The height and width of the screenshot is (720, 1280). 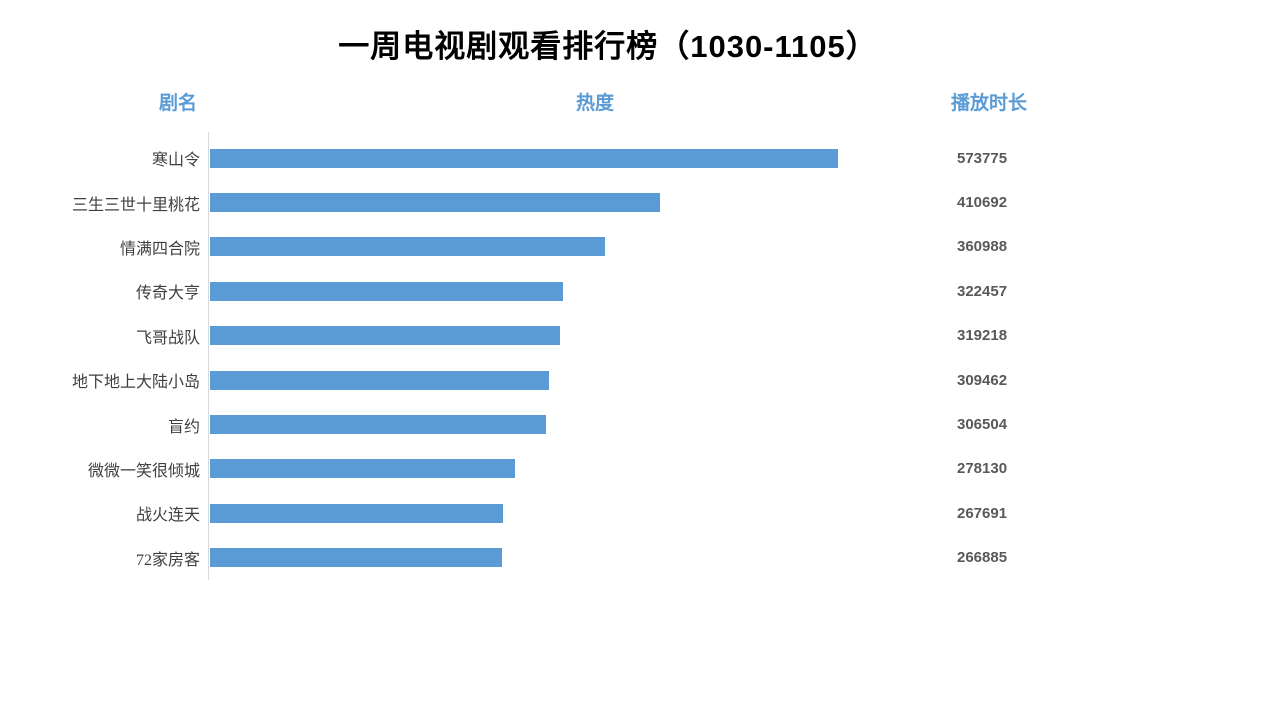 I want to click on category-label: 情满四合院, so click(x=159, y=249).